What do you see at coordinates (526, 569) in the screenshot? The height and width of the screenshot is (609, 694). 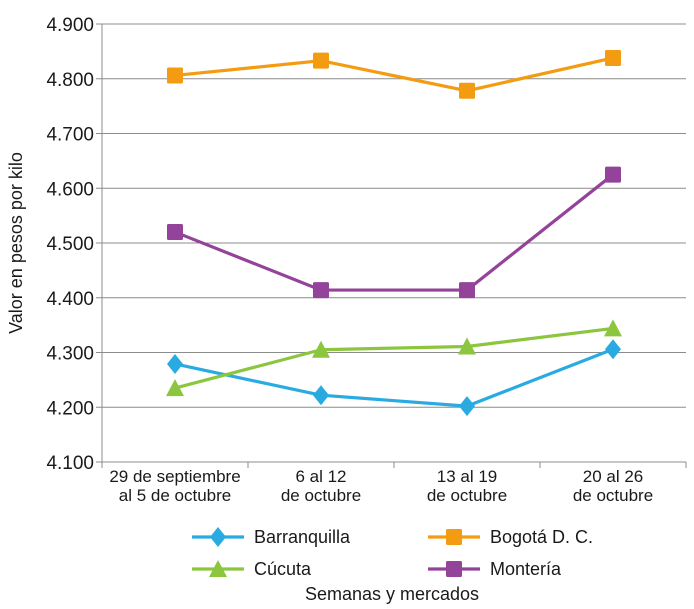 I see `legend-label: Montería` at bounding box center [526, 569].